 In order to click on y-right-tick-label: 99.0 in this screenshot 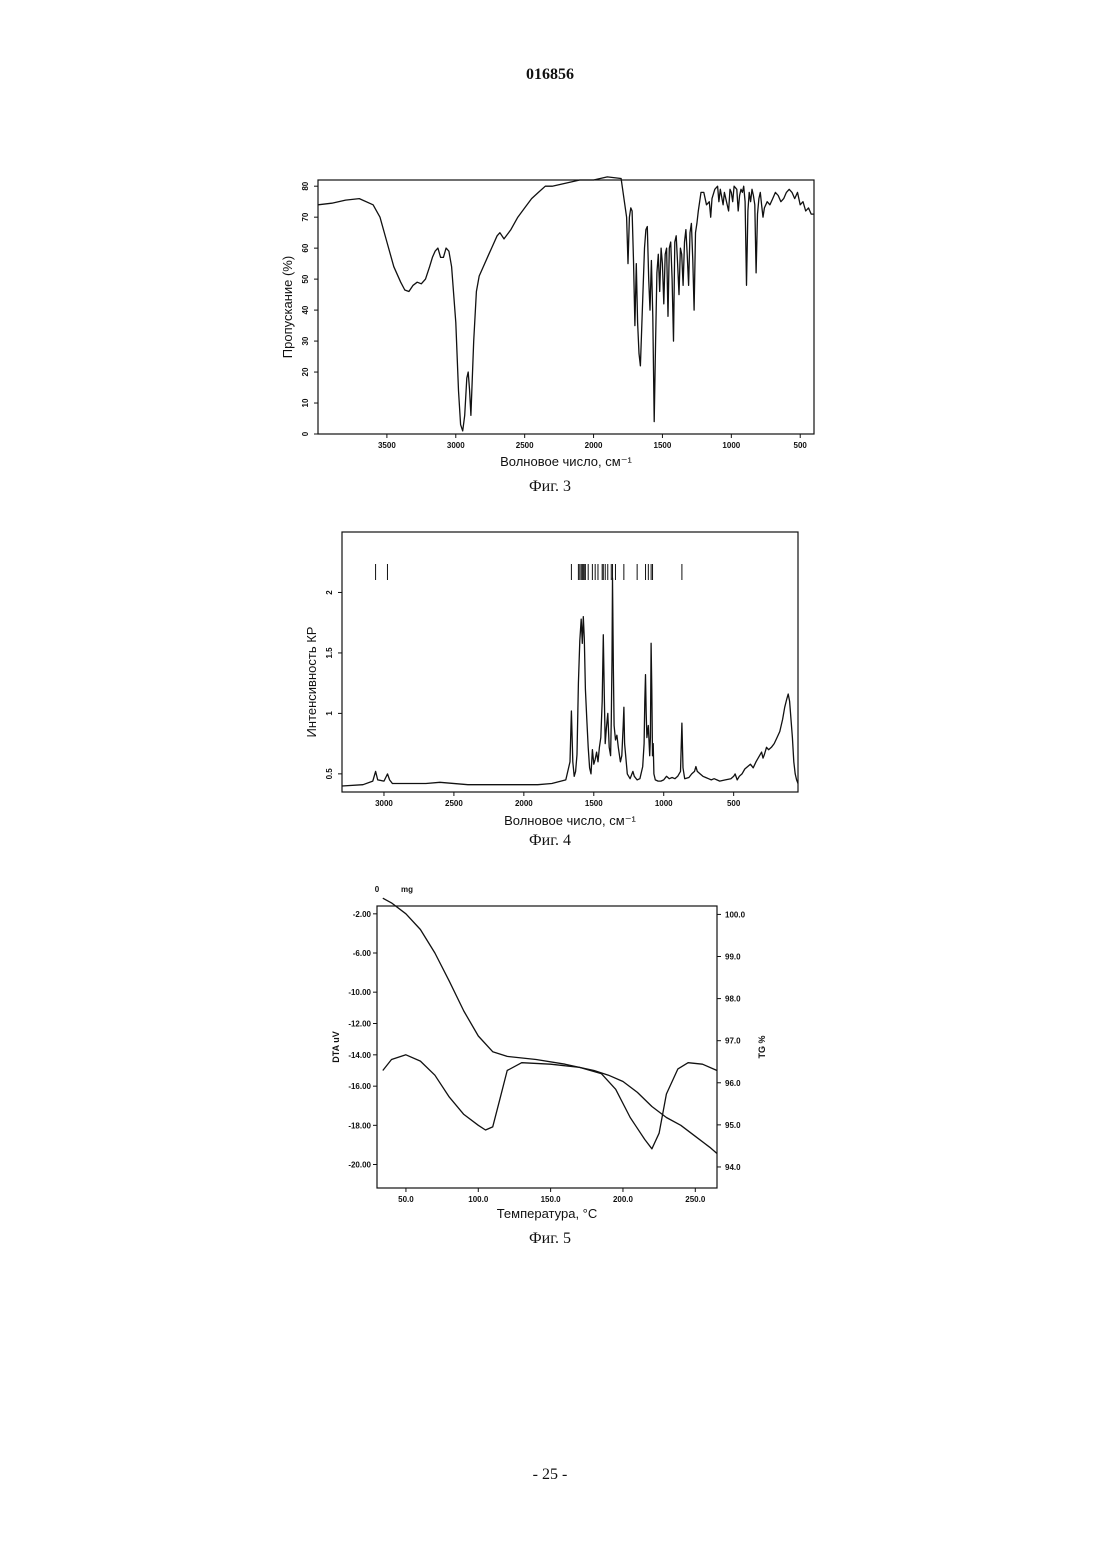, I will do `click(733, 957)`.